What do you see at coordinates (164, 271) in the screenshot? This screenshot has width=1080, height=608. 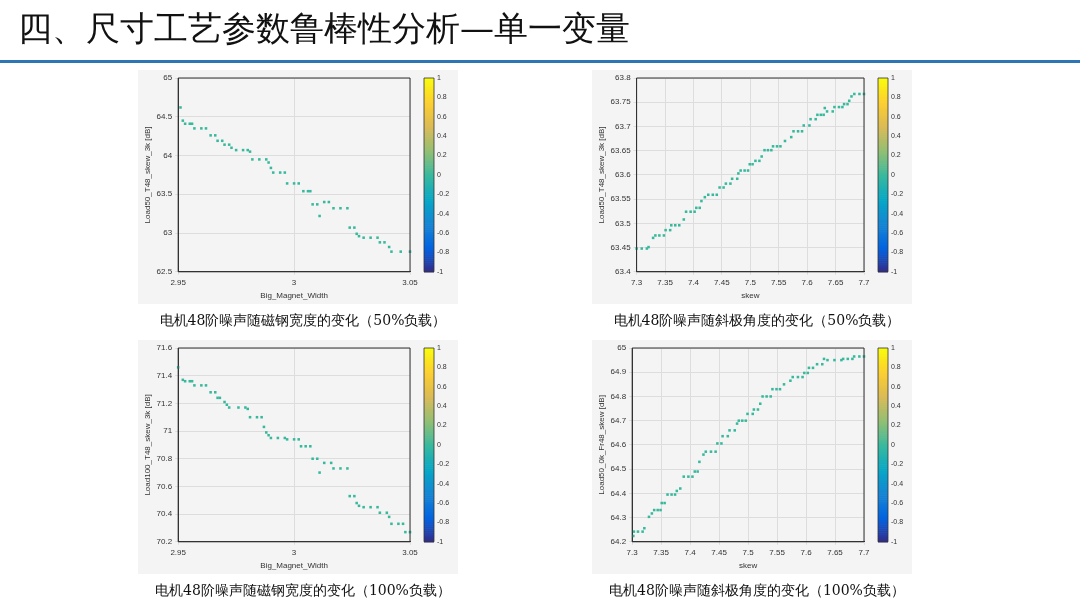 I see `y-tick-label: 62.5` at bounding box center [164, 271].